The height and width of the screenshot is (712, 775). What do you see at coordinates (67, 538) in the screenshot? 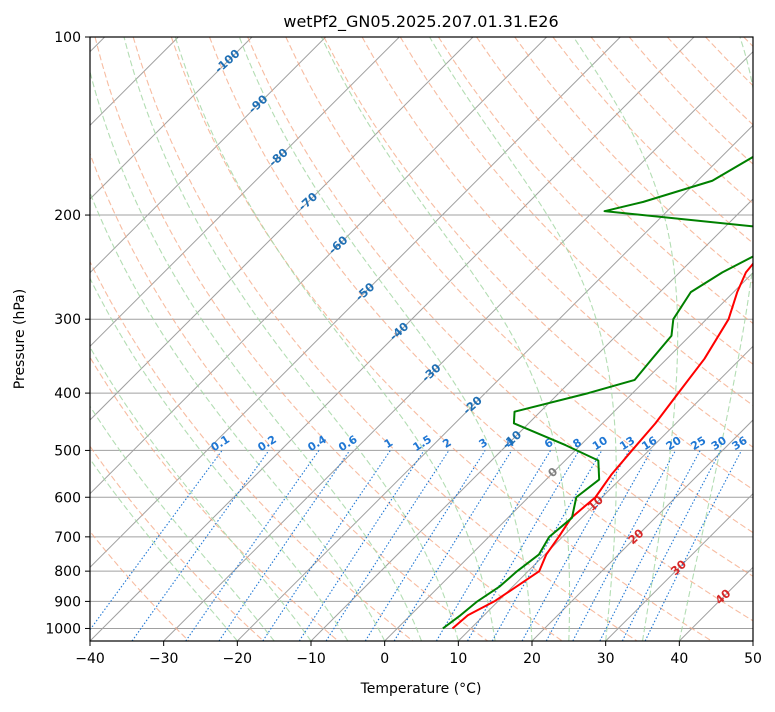
I see `y-tick-label: 700` at bounding box center [67, 538].